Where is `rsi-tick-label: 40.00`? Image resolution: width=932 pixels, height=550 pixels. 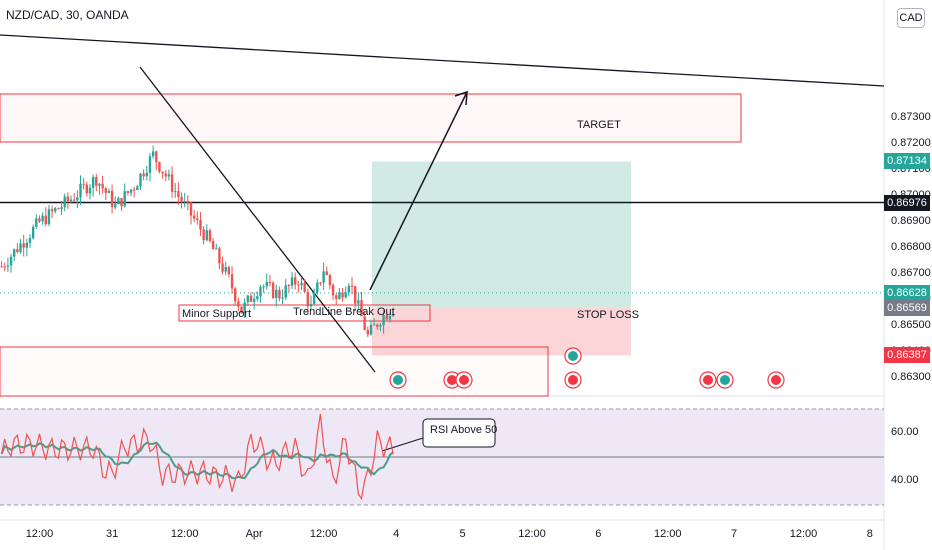
rsi-tick-label: 40.00 is located at coordinates (905, 480).